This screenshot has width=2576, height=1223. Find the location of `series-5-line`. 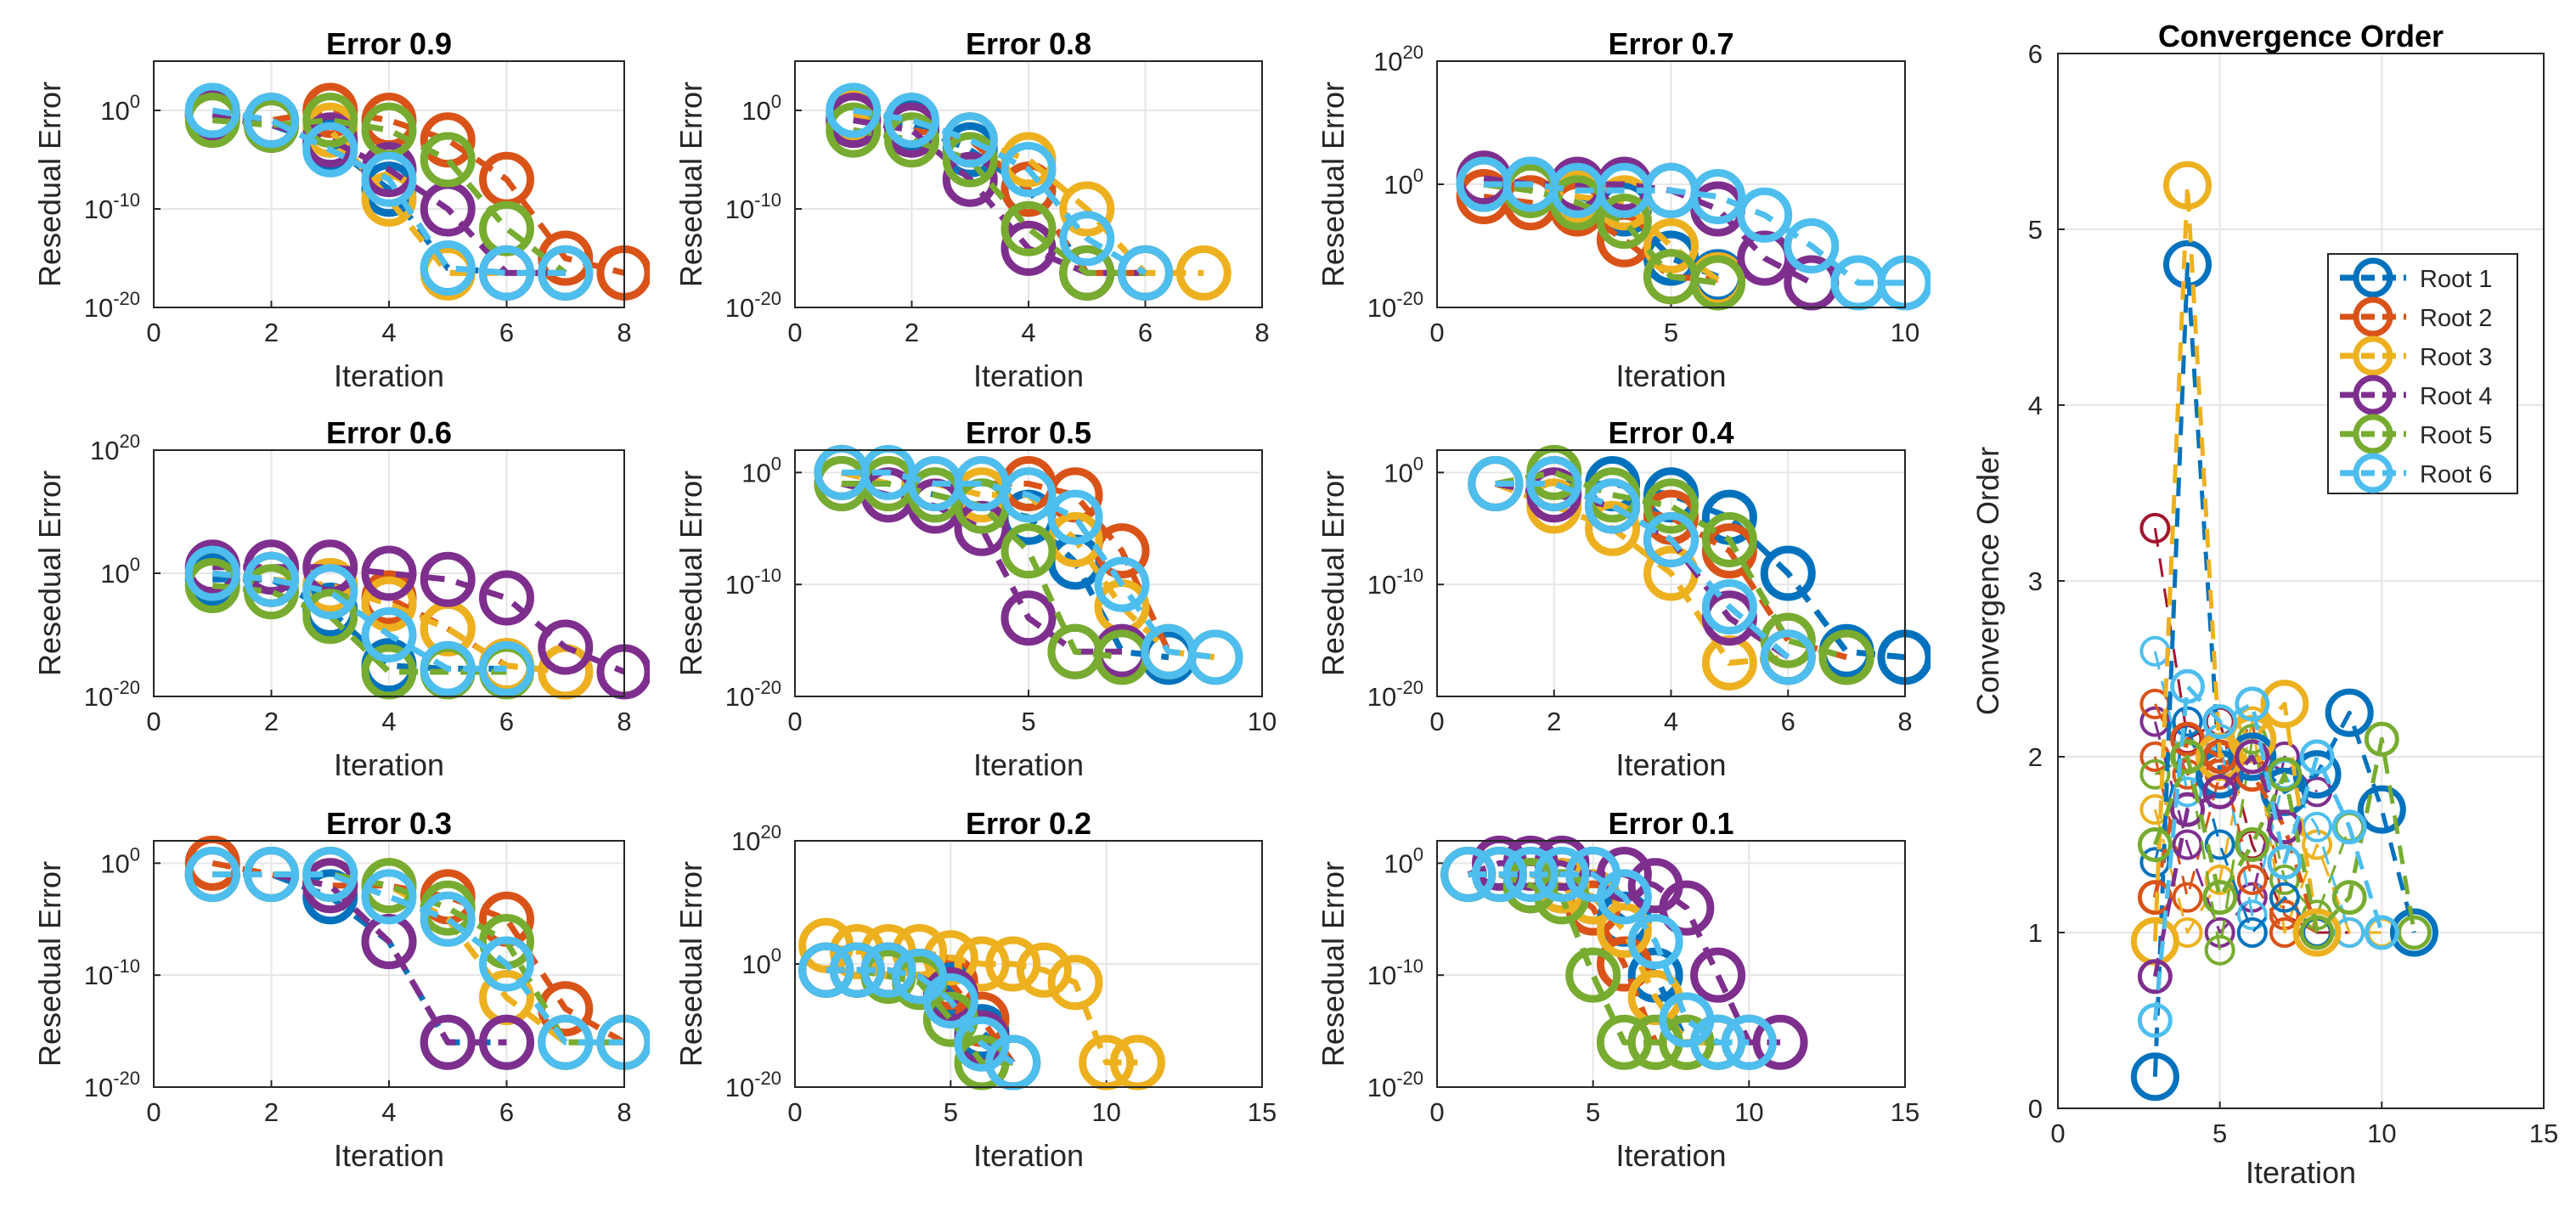

series-5-line is located at coordinates (2284, 835).